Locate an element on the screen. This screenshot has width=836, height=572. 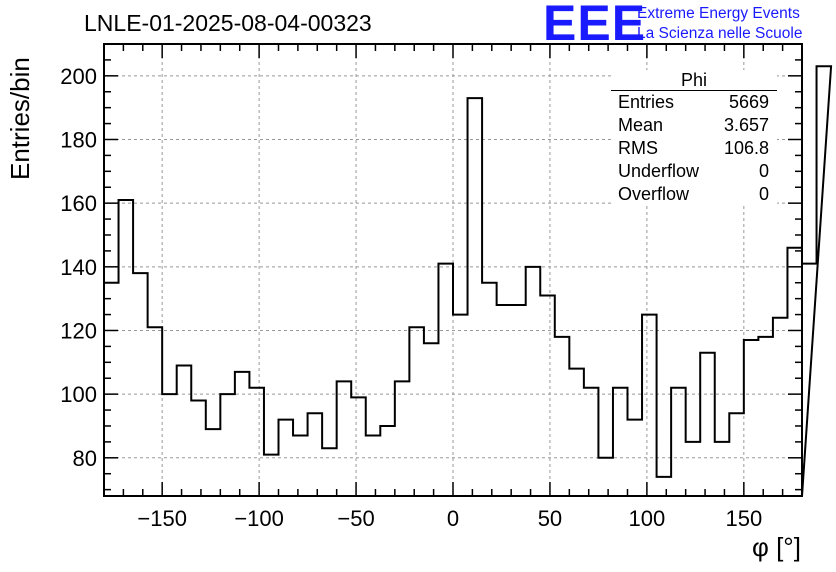
x-axis-label: φ [°] is located at coordinates (776, 547).